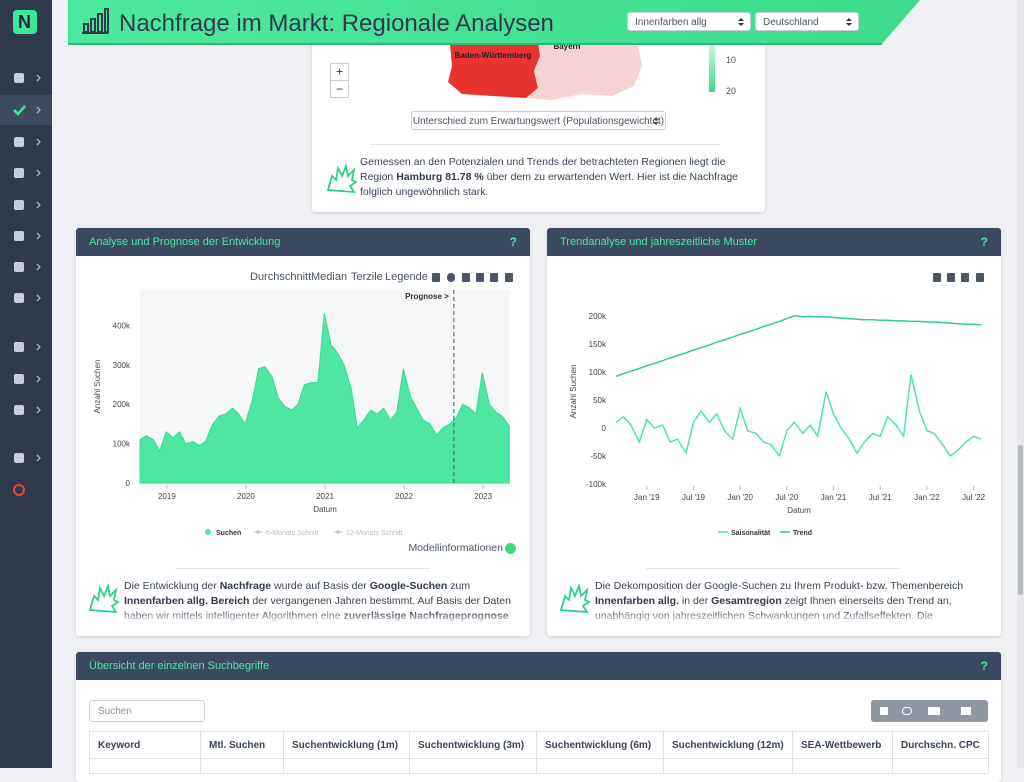 Image resolution: width=1024 pixels, height=782 pixels. I want to click on region-bw, so click(494, 69).